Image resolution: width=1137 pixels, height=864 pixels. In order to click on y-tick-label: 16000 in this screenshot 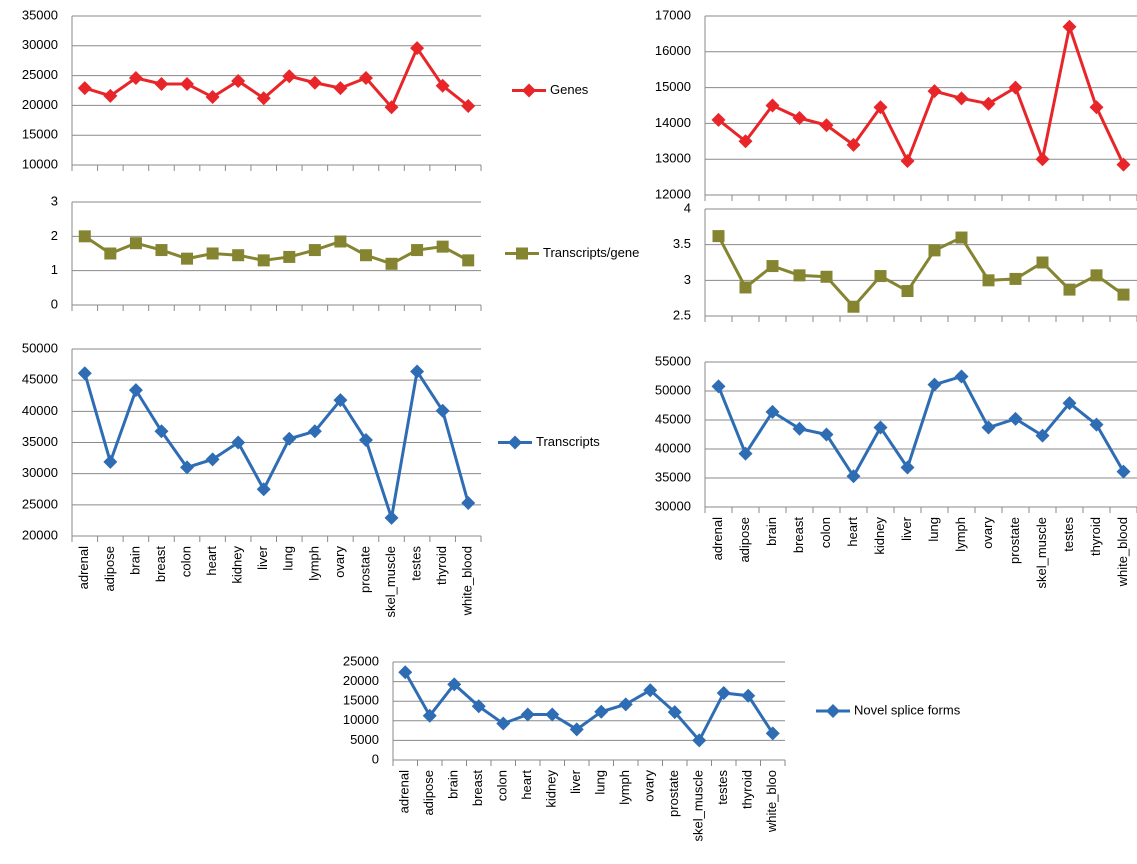, I will do `click(673, 50)`.